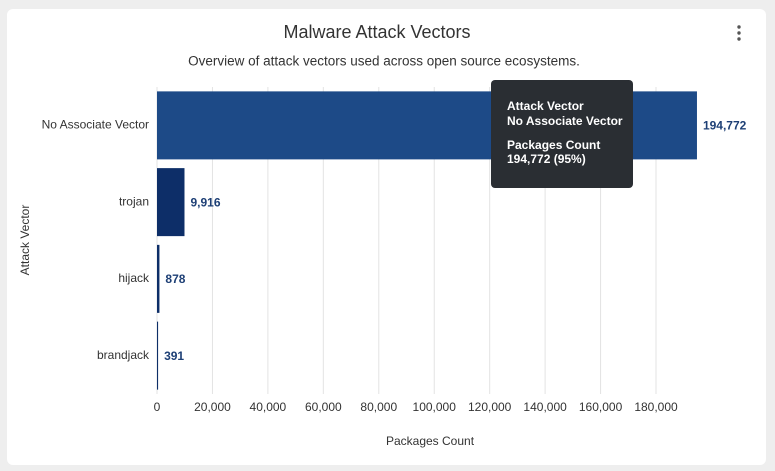 This screenshot has width=775, height=471. Describe the element at coordinates (376, 32) in the screenshot. I see `chart-title: Malware Attack Vectors` at that location.